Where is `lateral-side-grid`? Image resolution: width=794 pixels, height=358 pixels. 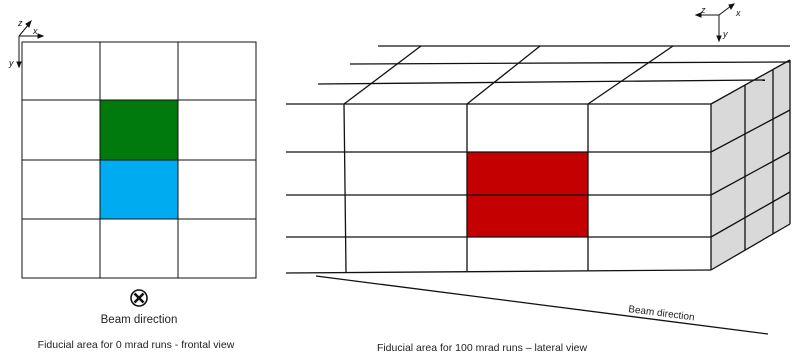
lateral-side-grid is located at coordinates (750, 165).